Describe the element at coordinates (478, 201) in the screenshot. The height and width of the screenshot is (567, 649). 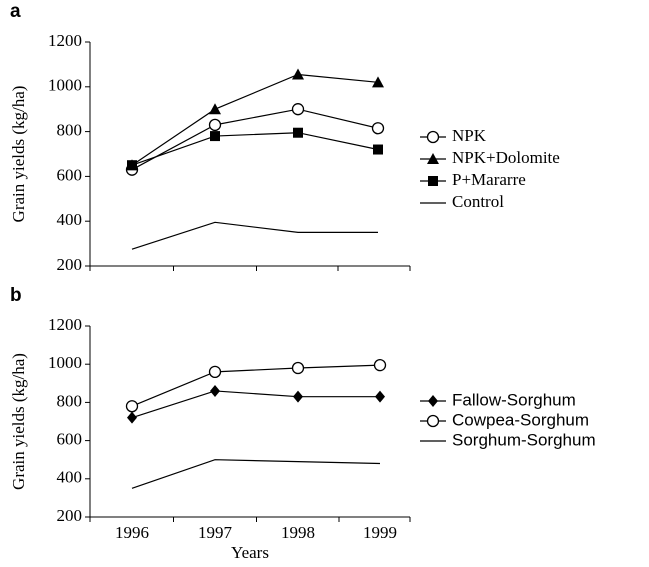
I see `legend-label: Control` at that location.